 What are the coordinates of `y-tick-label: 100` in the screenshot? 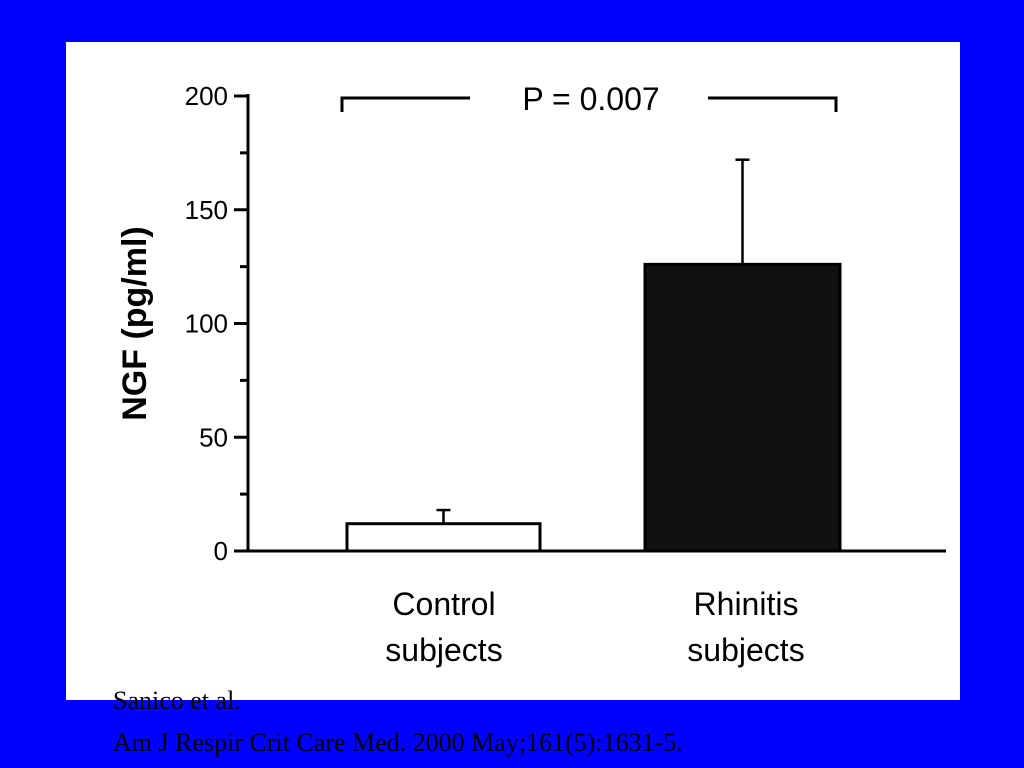 It's located at (206, 324).